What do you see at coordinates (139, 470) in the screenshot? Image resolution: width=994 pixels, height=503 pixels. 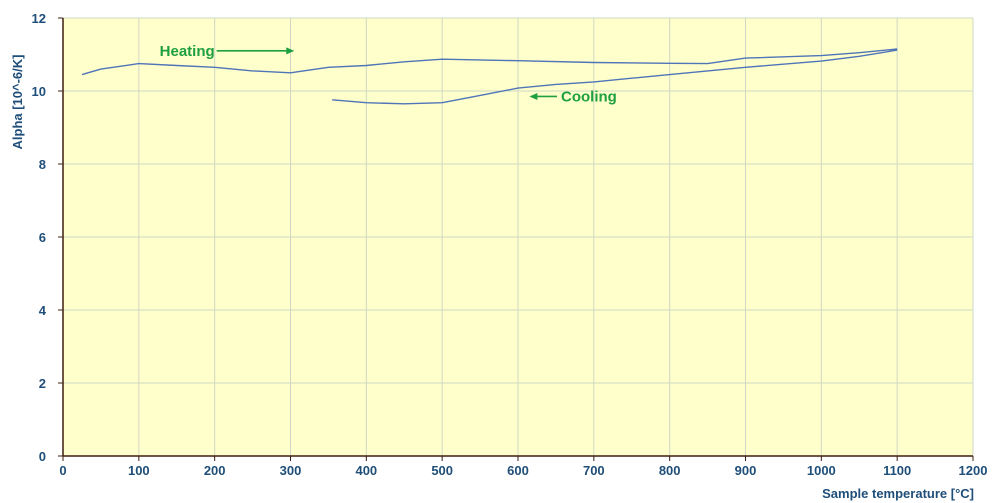 I see `x-tick-label: 100` at bounding box center [139, 470].